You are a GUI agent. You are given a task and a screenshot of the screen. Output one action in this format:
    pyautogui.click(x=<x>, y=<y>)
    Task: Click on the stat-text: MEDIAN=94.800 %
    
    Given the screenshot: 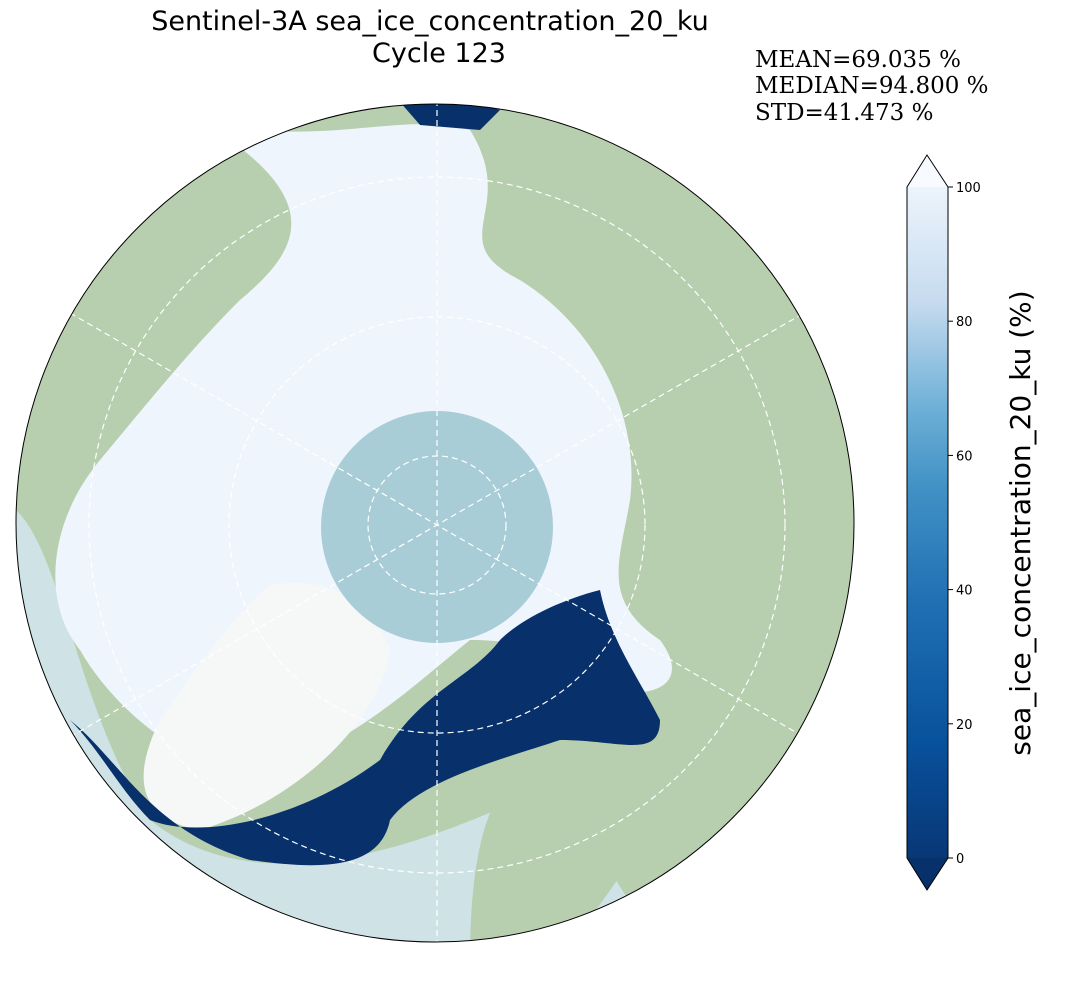 What is the action you would take?
    pyautogui.click(x=872, y=86)
    